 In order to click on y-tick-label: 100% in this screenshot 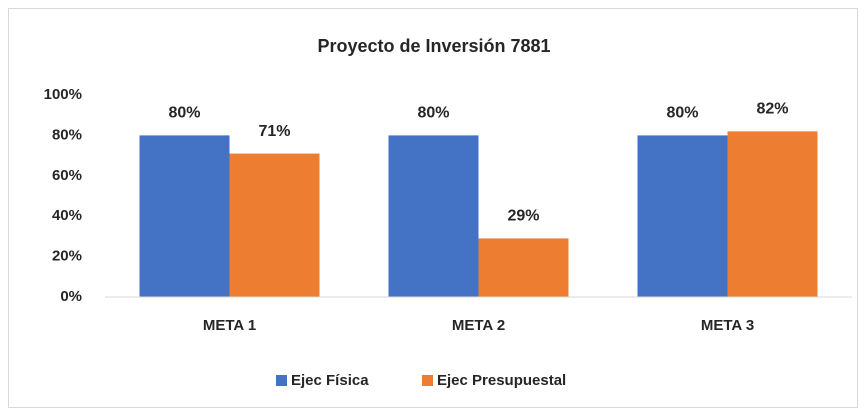, I will do `click(63, 94)`.